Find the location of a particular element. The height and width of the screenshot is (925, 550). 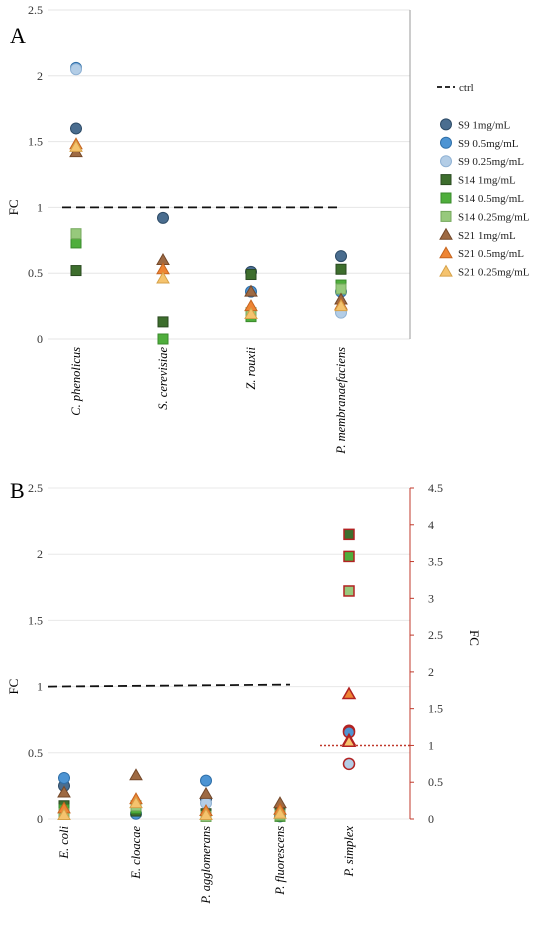

x-category-label: P. membranaefaciens is located at coordinates (341, 401).